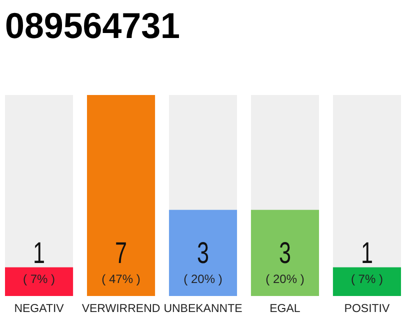 Image resolution: width=410 pixels, height=320 pixels. Describe the element at coordinates (121, 279) in the screenshot. I see `annotation: ( 47% )` at that location.